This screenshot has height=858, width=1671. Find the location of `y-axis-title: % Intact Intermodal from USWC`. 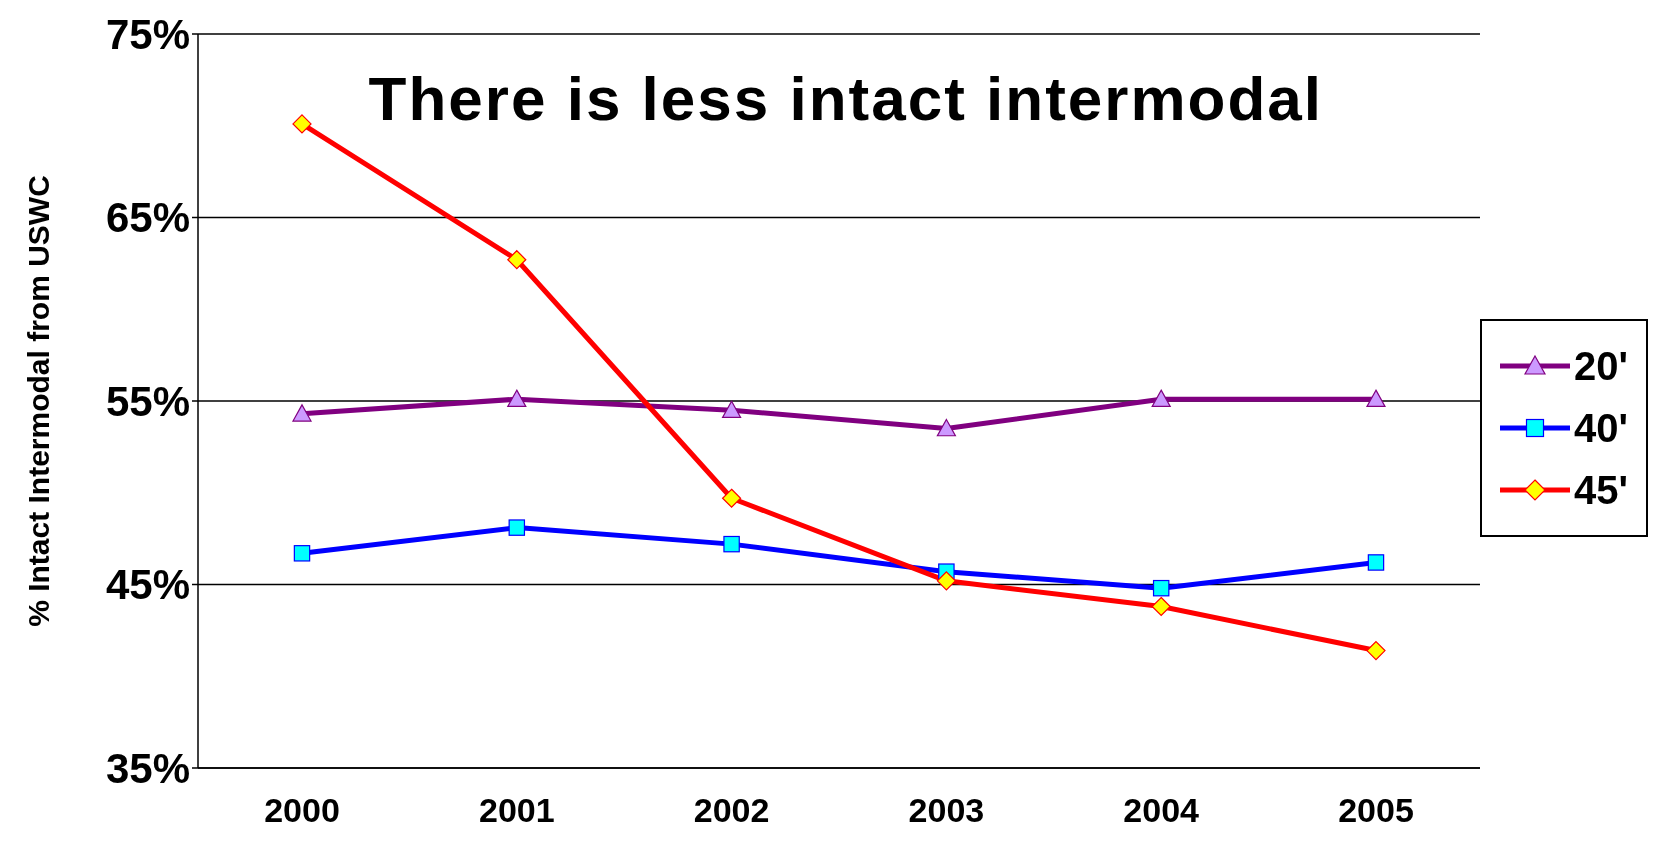

y-axis-title: % Intact Intermodal from USWC is located at coordinates (38, 401).